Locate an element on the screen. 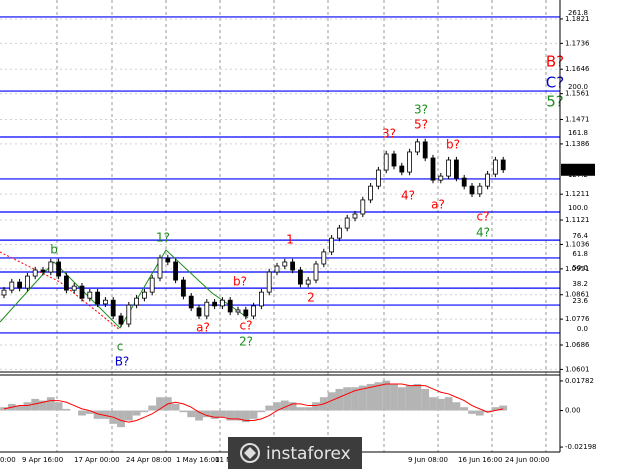 This screenshot has height=469, width=620. wave-label: 2? is located at coordinates (246, 342).